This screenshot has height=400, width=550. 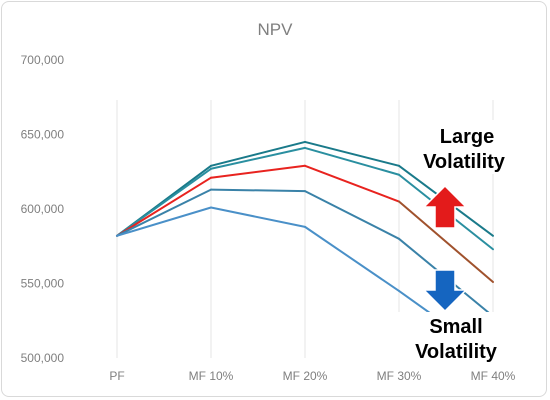 What do you see at coordinates (211, 376) in the screenshot?
I see `x-tick-label: MF 10%` at bounding box center [211, 376].